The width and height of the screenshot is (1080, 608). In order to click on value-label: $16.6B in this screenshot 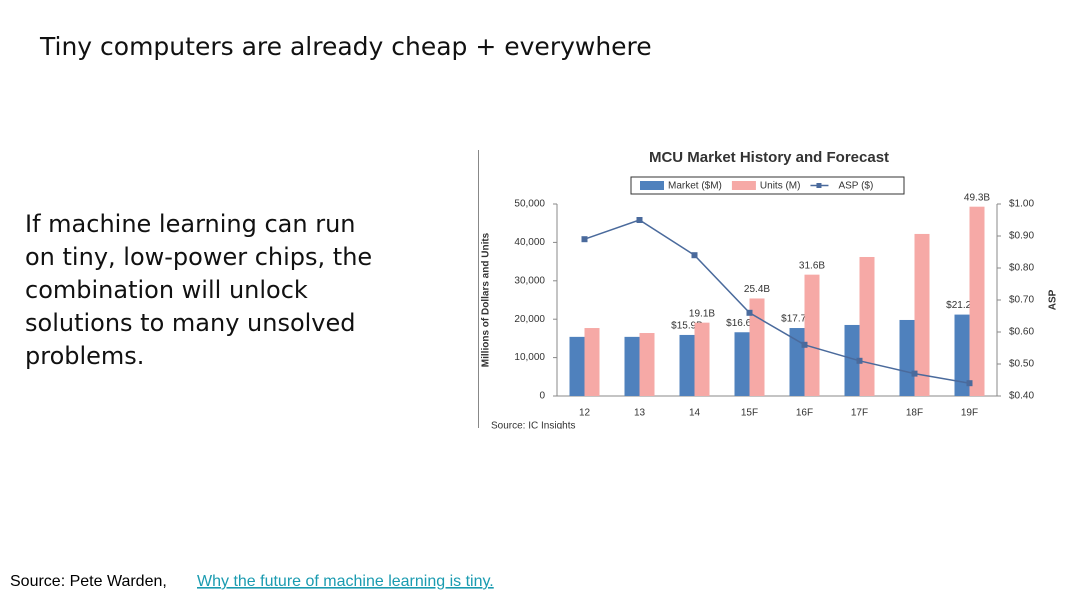, I will do `click(742, 323)`.